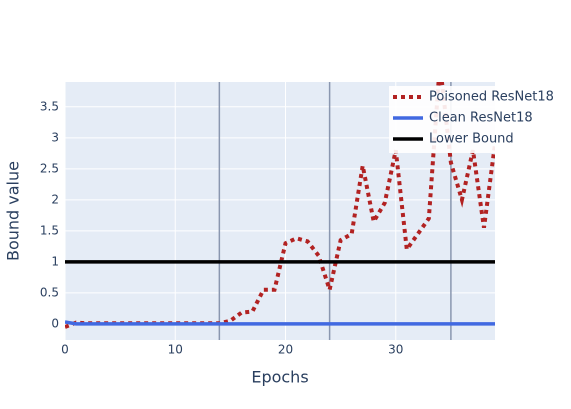 This screenshot has height=409, width=571. Describe the element at coordinates (481, 118) in the screenshot. I see `legend-label: Clean ResNet18` at that location.